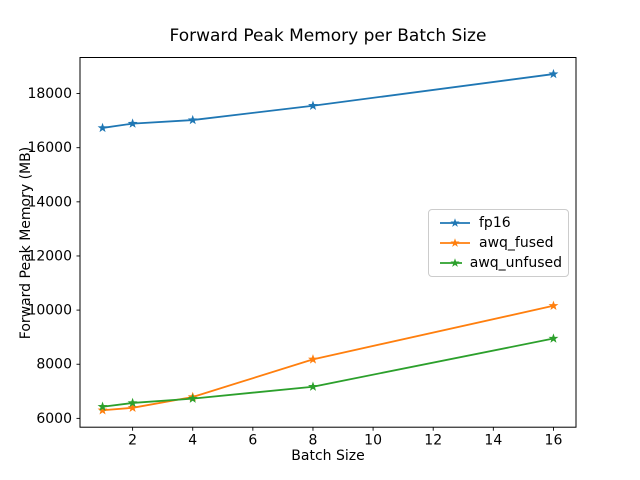  I want to click on legend-entry: awq_fused, so click(500, 243).